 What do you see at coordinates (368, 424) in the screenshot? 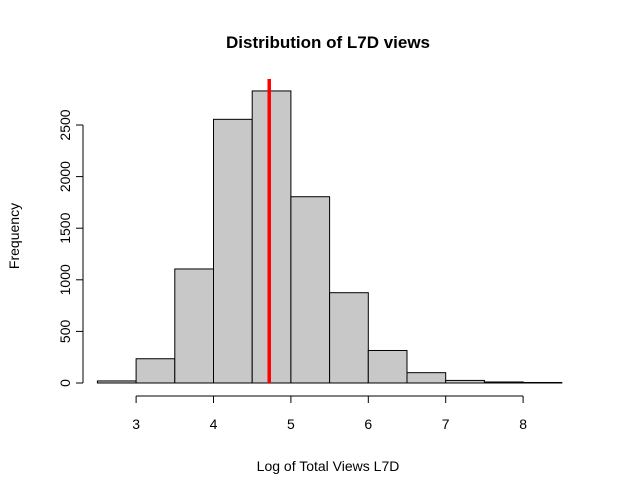
I see `x-tick-label: 6` at bounding box center [368, 424].